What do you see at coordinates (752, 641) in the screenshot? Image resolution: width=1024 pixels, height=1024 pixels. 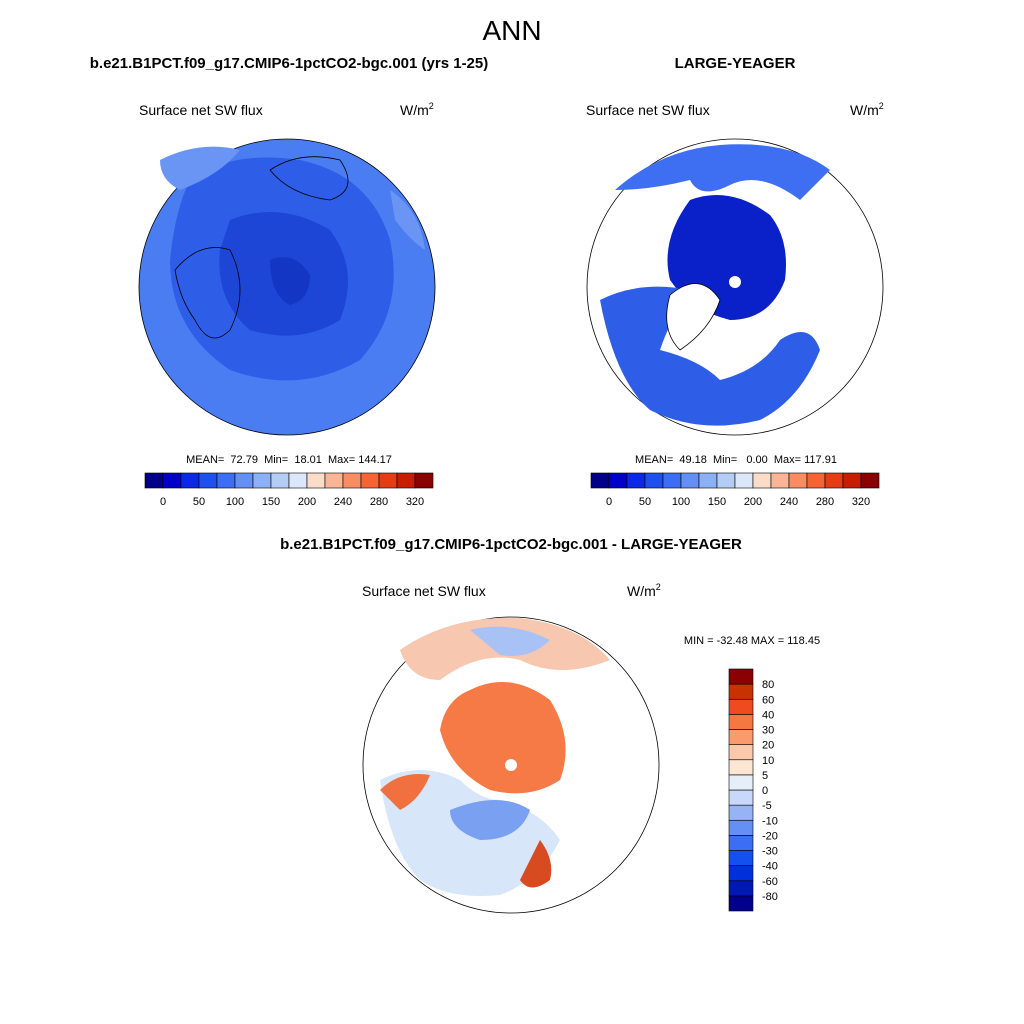 I see `stats-label: MIN = -32.48 MAX = 118.45` at bounding box center [752, 641].